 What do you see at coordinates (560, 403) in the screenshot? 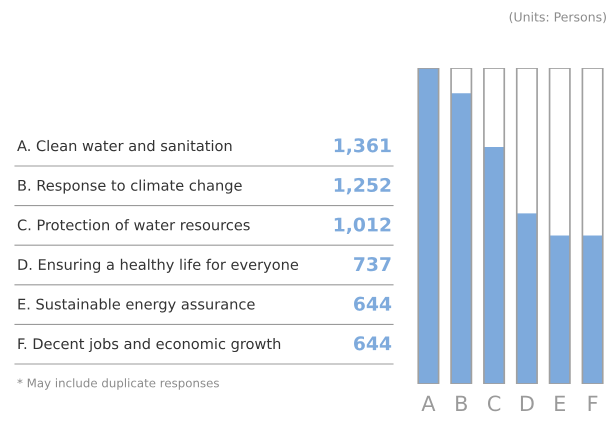
I see `x-tick-label: E` at bounding box center [560, 403].